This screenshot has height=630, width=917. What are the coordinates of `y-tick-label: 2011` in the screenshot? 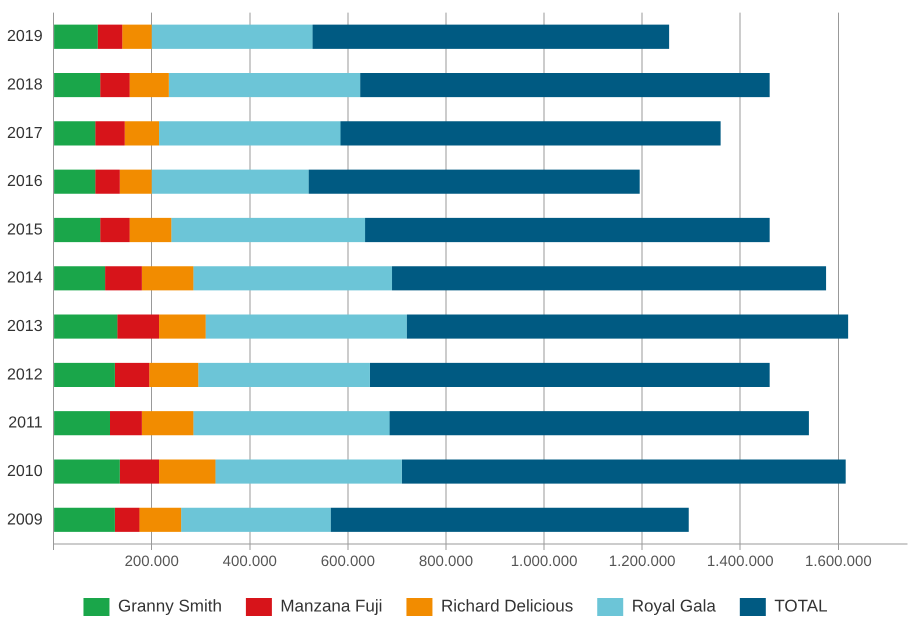 It's located at (25, 423).